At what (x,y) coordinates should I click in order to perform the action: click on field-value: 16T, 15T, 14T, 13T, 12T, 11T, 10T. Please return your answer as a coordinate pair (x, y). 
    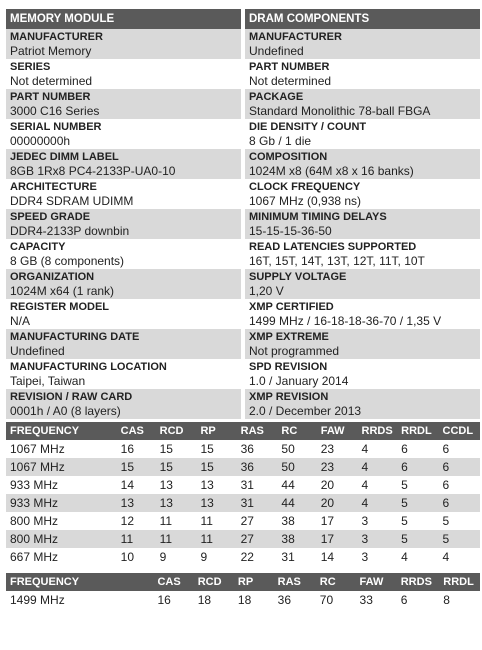
    Looking at the image, I should click on (337, 261).